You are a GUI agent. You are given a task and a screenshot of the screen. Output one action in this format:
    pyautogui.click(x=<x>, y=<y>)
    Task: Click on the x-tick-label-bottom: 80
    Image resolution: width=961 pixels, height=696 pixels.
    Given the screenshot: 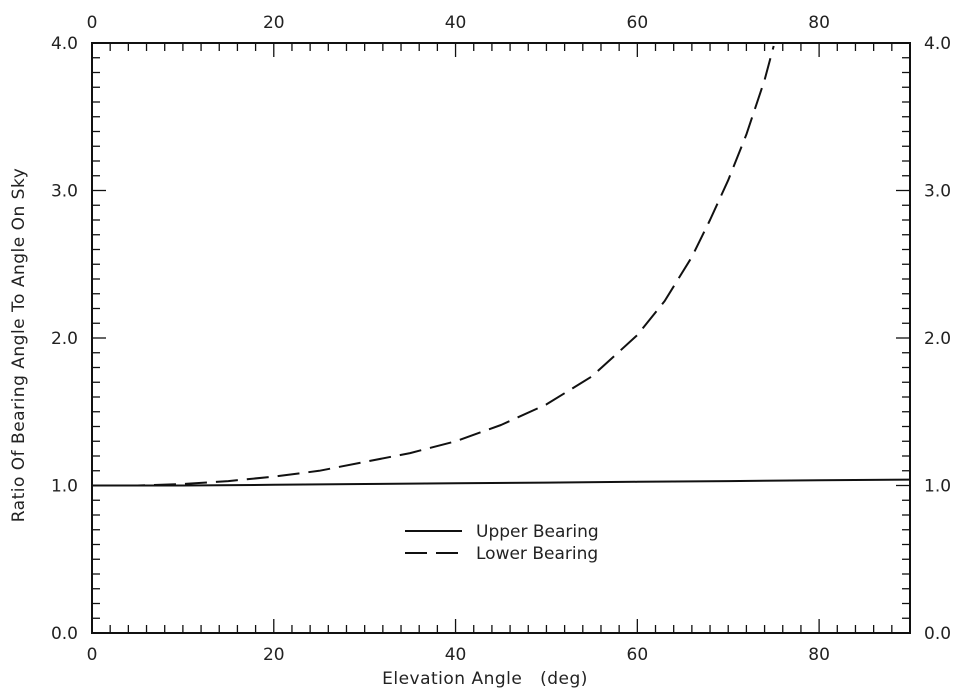 What is the action you would take?
    pyautogui.click(x=819, y=655)
    